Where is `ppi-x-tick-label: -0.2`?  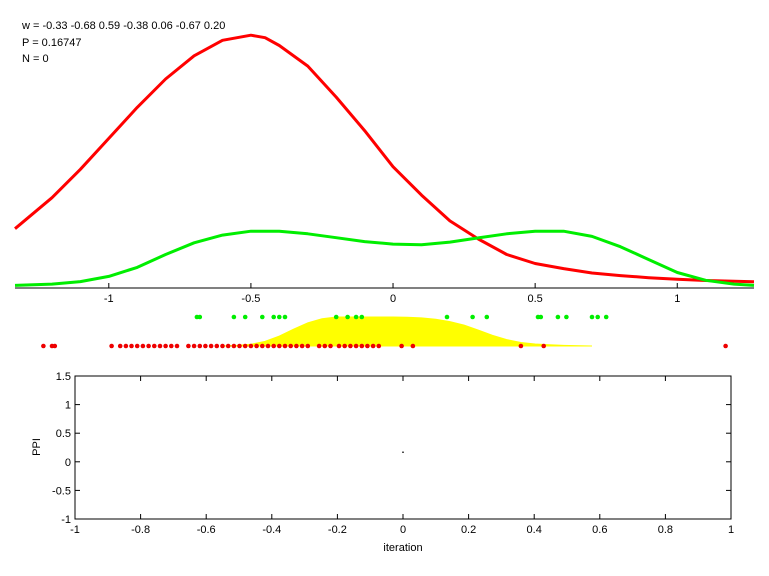 ppi-x-tick-label: -0.2 is located at coordinates (337, 530).